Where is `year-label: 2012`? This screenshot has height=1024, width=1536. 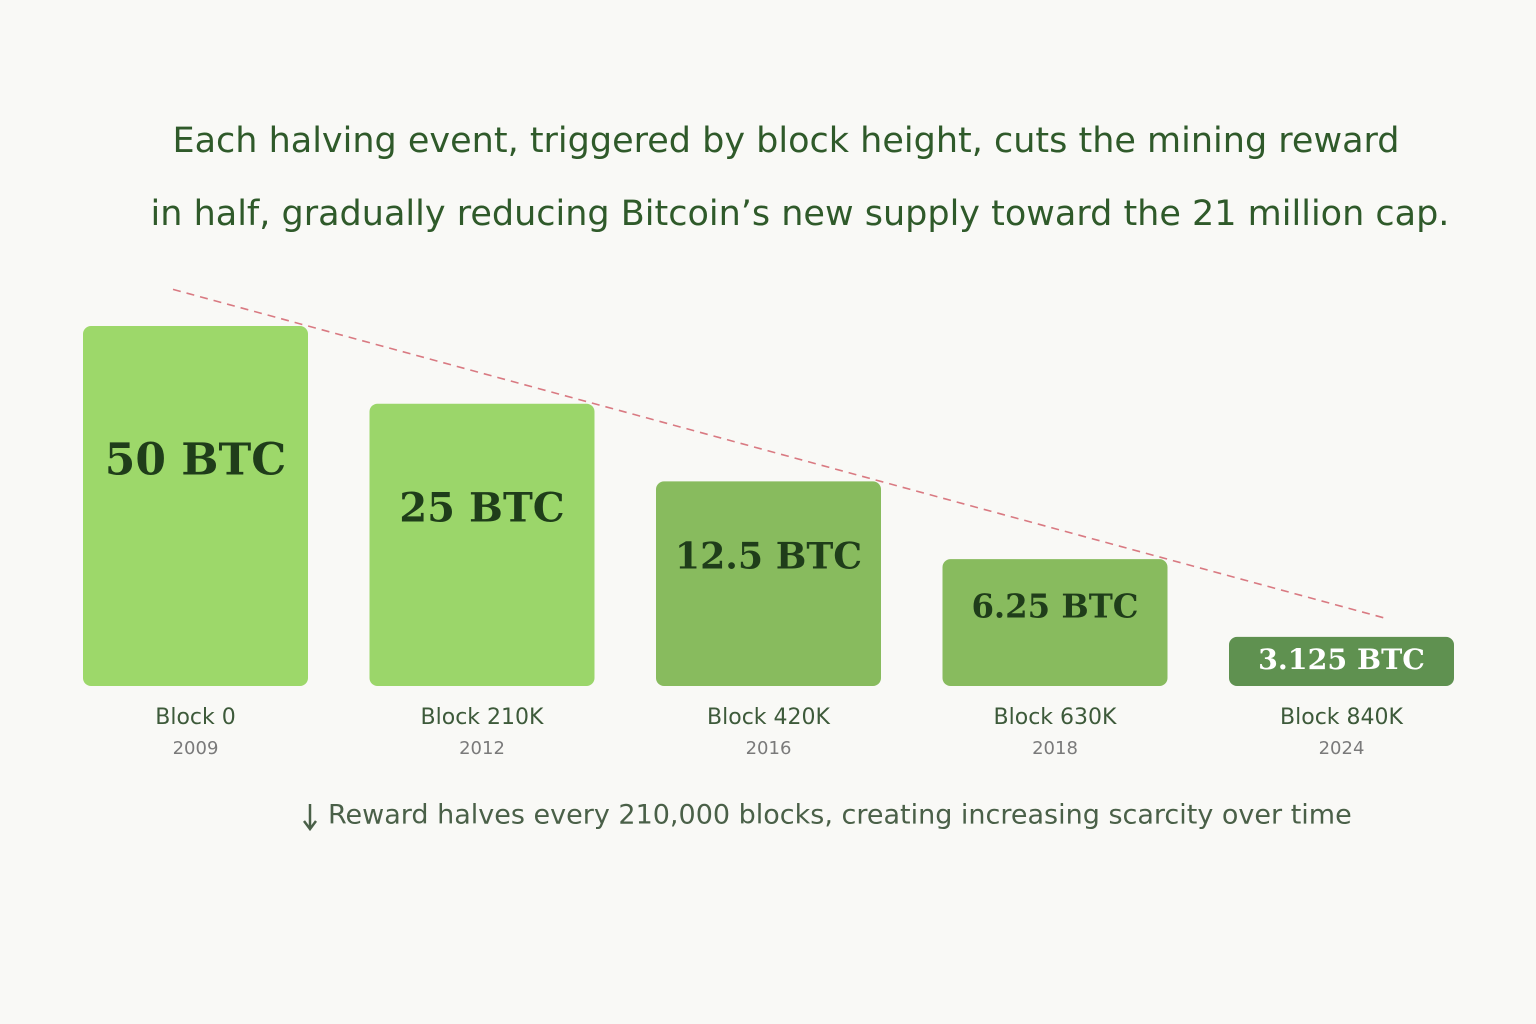
year-label: 2012 is located at coordinates (482, 748).